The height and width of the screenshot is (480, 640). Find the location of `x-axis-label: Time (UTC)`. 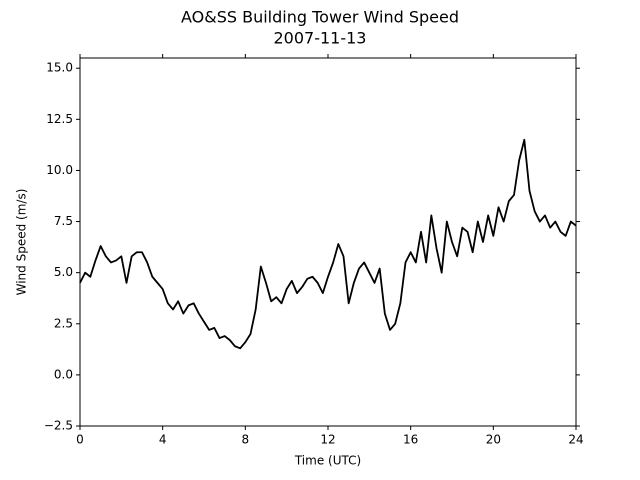

x-axis-label: Time (UTC) is located at coordinates (327, 461).